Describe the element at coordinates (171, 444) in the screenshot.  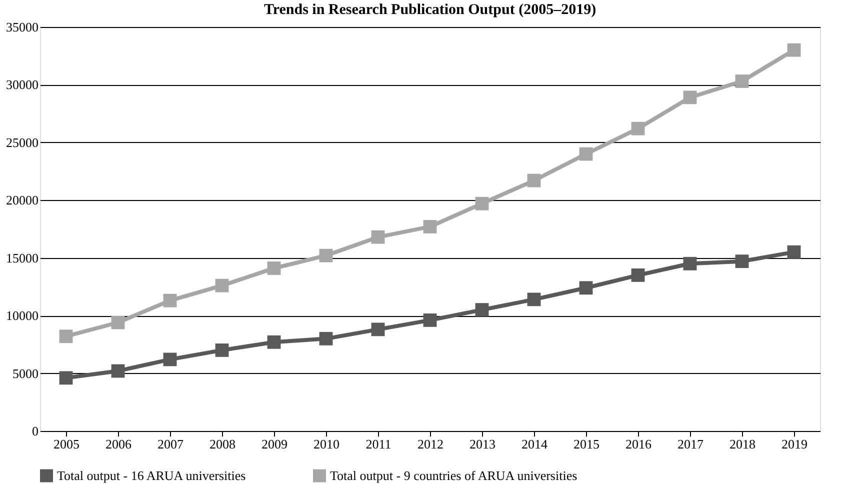
I see `x-tick-label: 2007` at that location.